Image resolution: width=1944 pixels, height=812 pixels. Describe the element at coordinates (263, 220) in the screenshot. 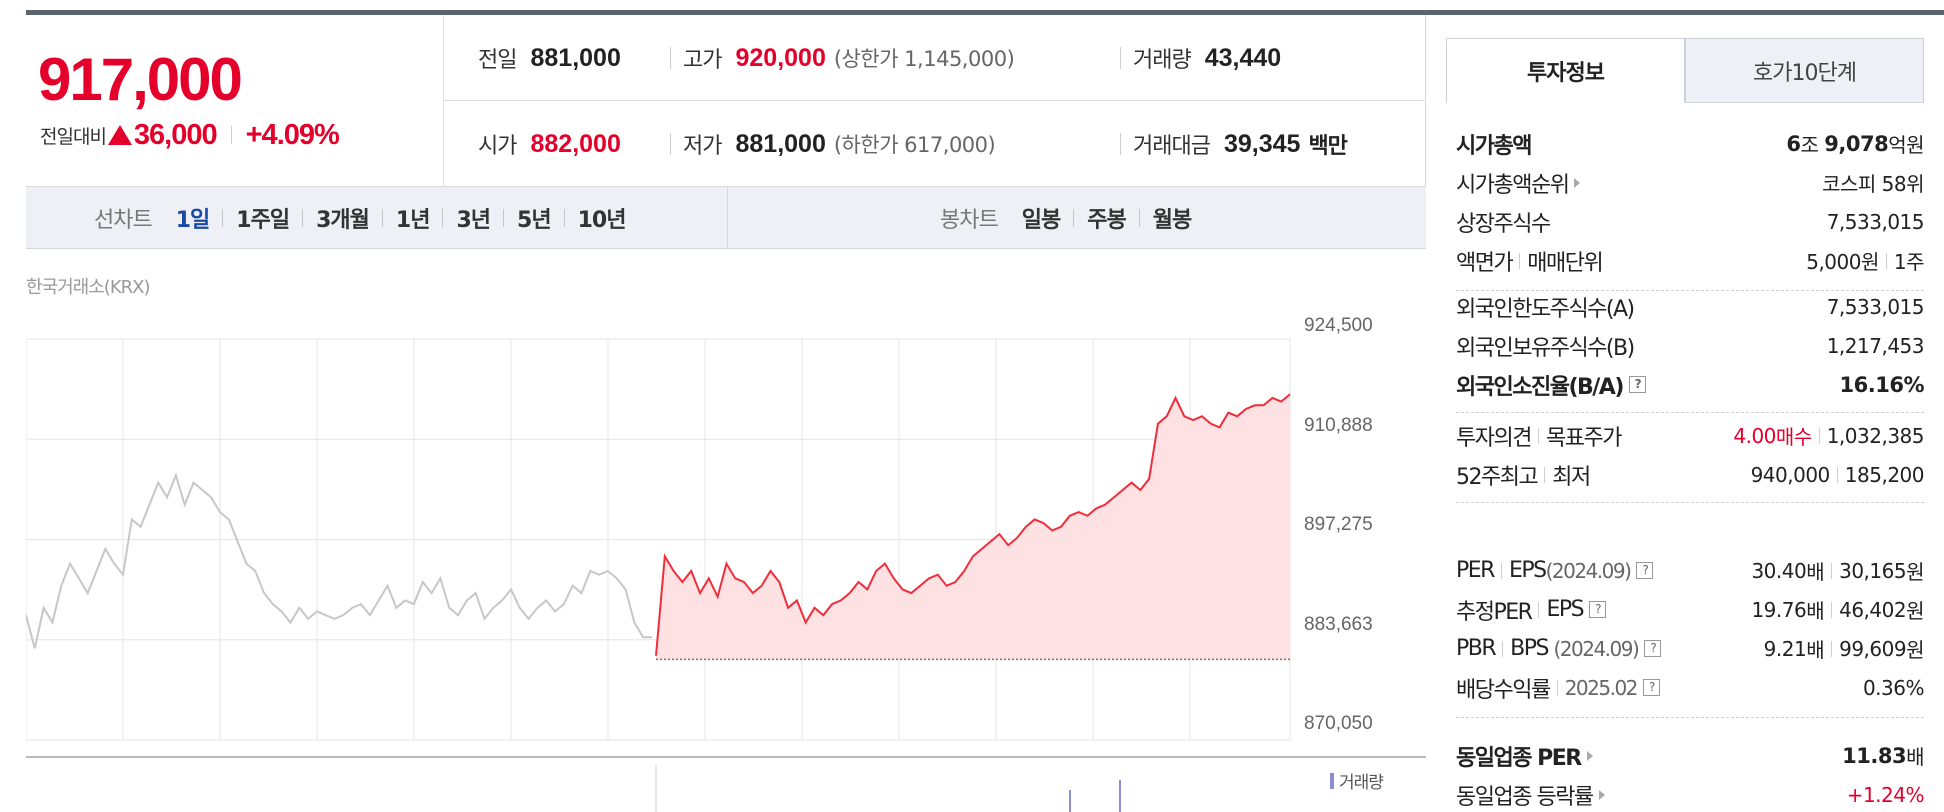

I see `period-1: 1주일` at that location.